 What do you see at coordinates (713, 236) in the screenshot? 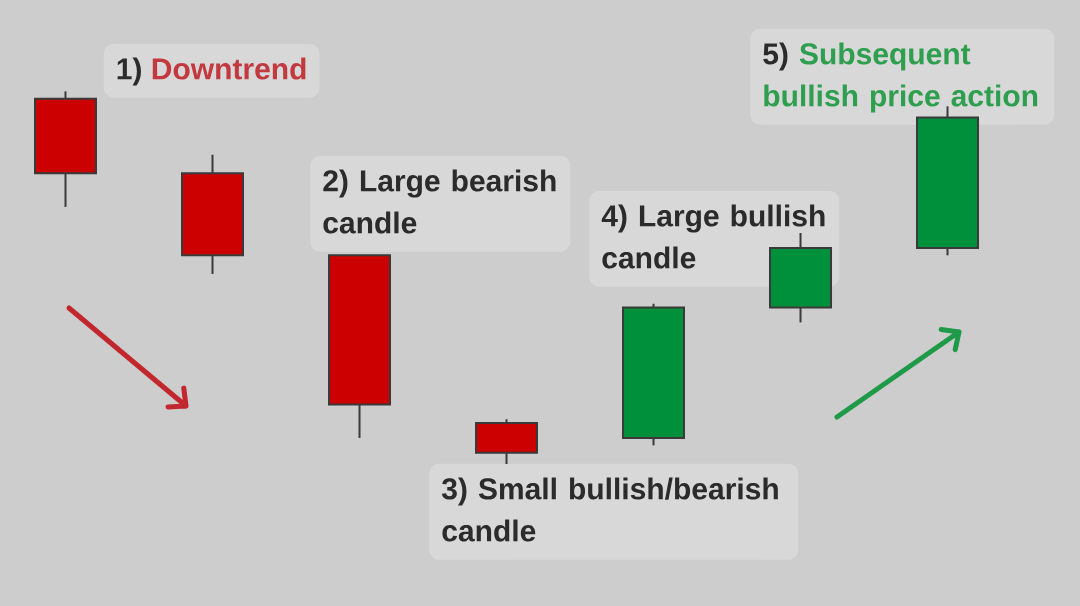
I see `annotation: 4) Large bullish candle` at bounding box center [713, 236].